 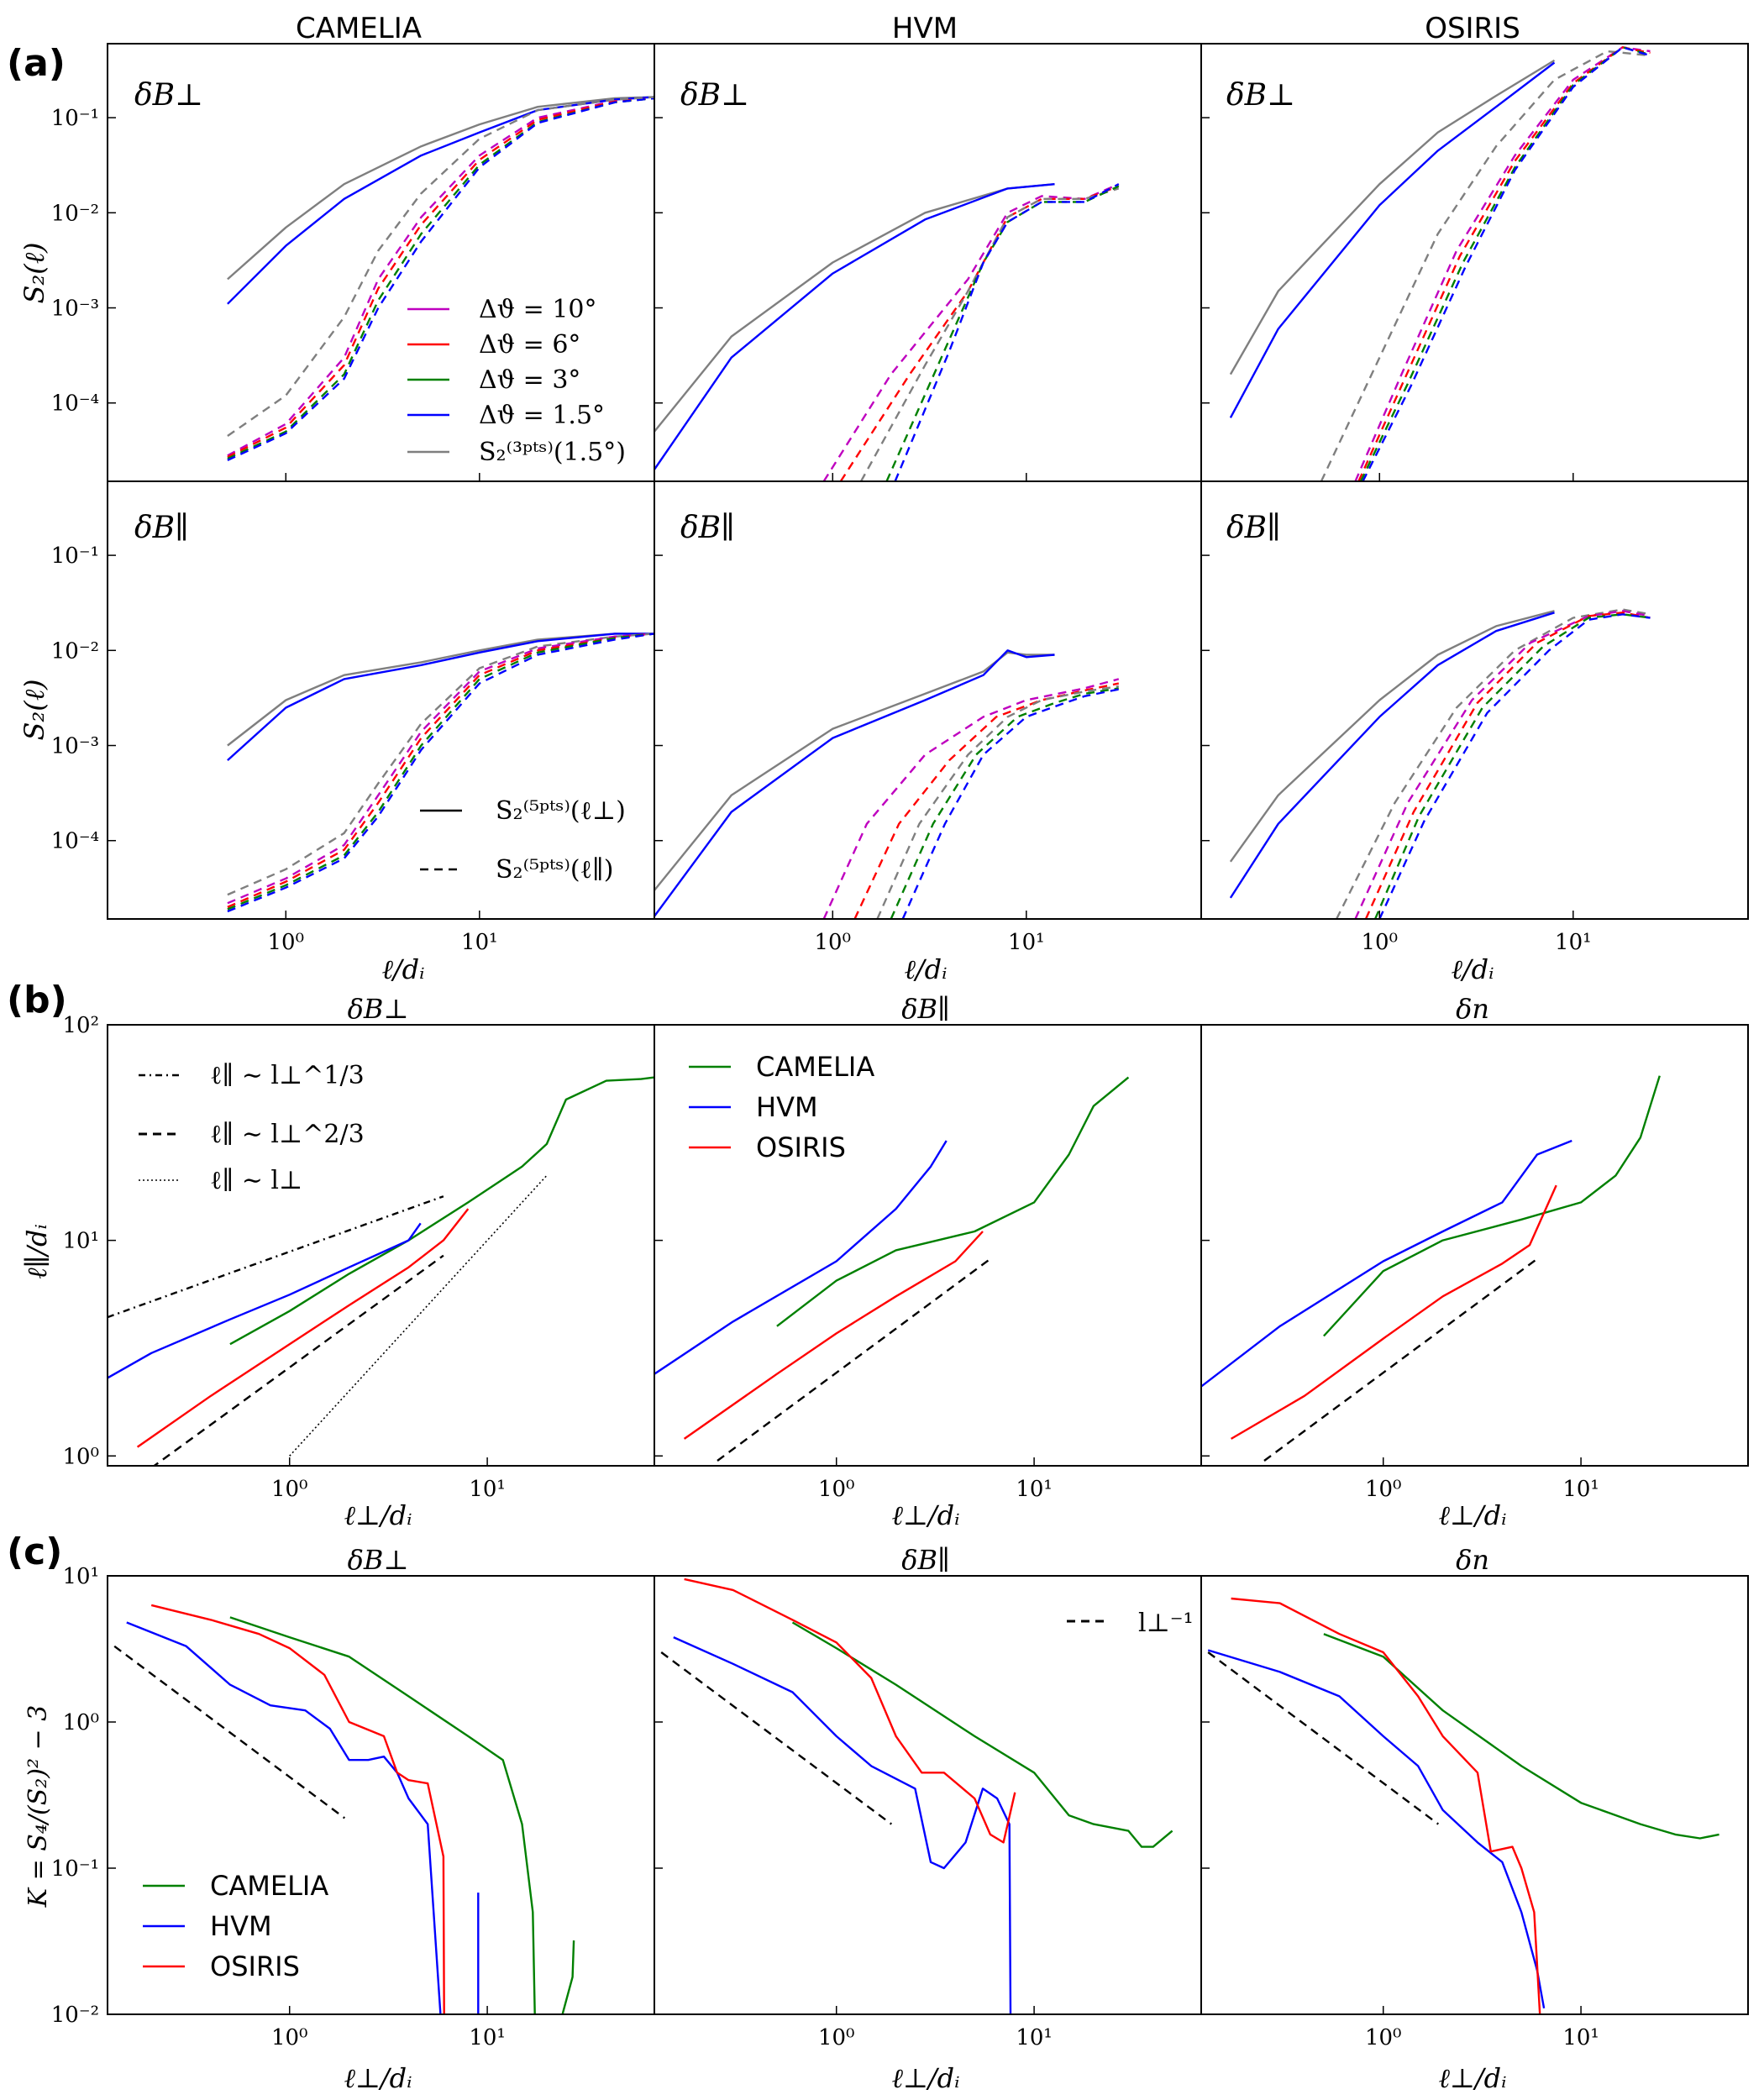 I want to click on legend-c1: CAMELIA HVM OSIRIS, so click(x=235, y=1926).